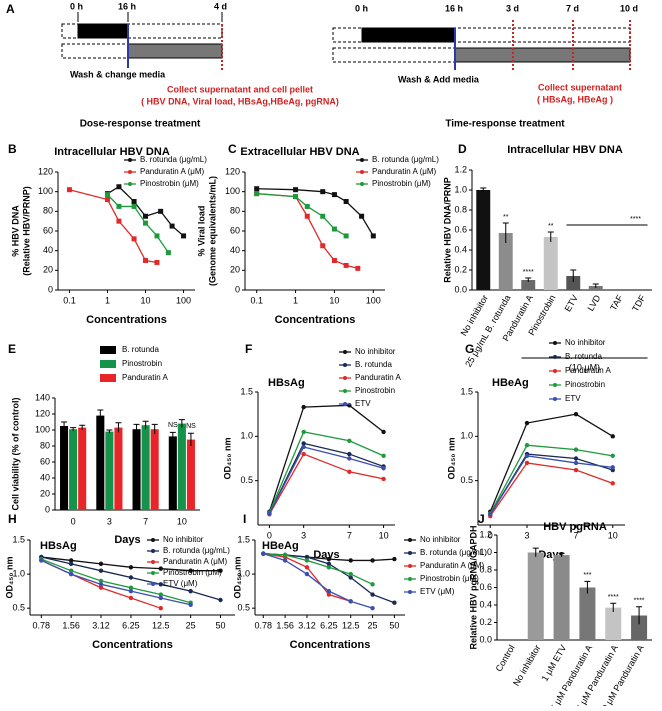 The image size is (662, 711). Describe the element at coordinates (201, 231) in the screenshot. I see `y-axis-label: % Viral load` at that location.